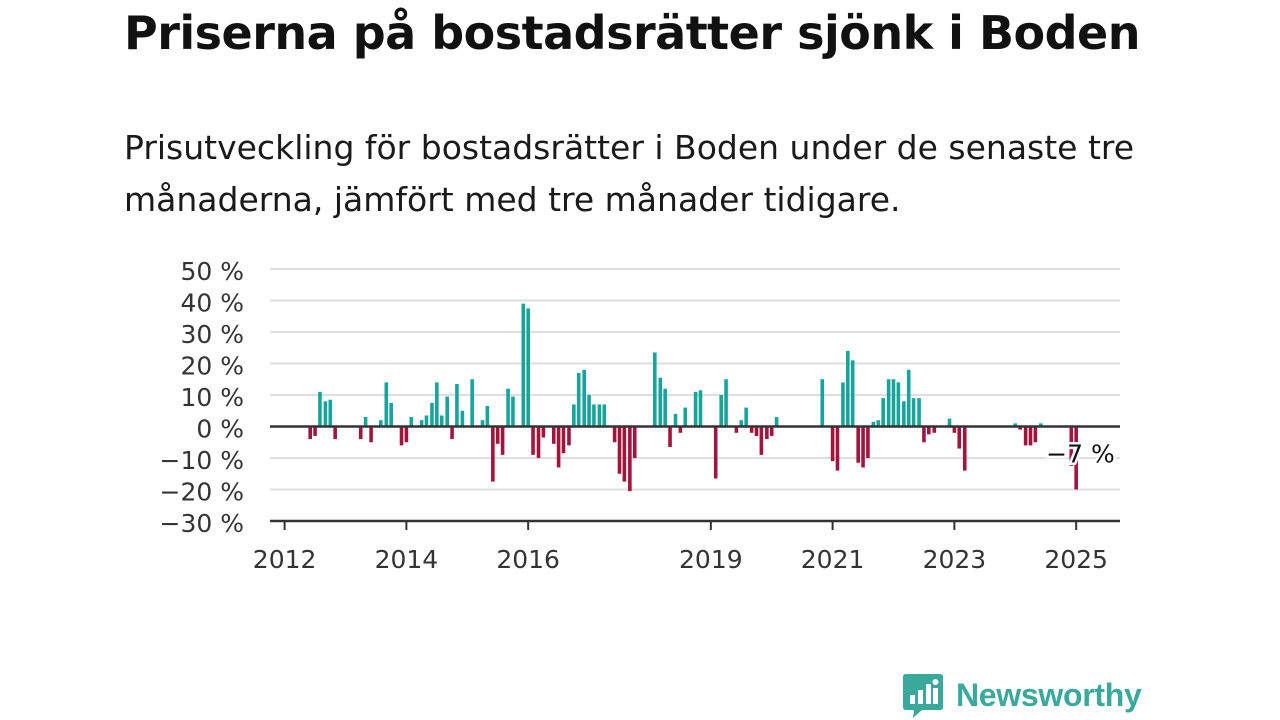 This screenshot has width=1280, height=720. Describe the element at coordinates (1080, 454) in the screenshot. I see `annotation-label: −7 %` at that location.